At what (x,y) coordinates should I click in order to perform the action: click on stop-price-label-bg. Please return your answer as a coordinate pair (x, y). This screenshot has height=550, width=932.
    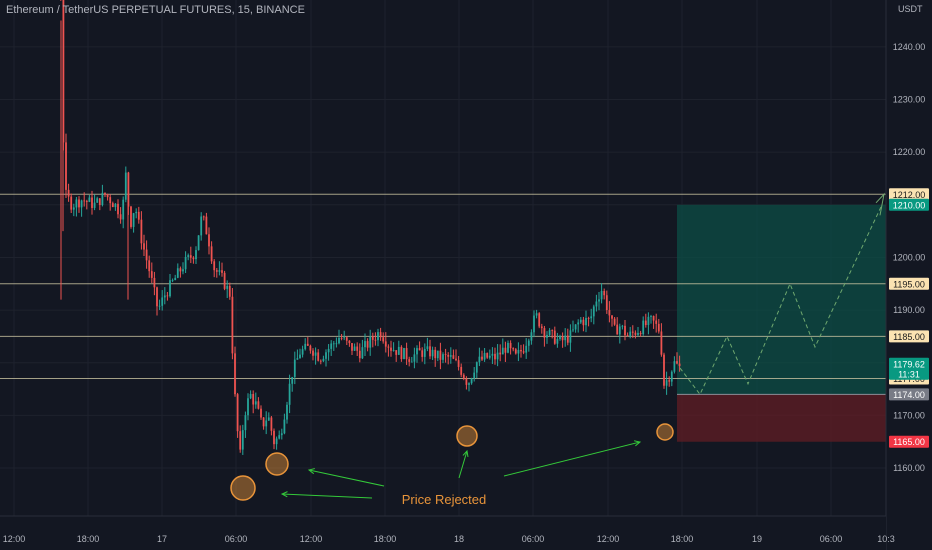
    Looking at the image, I should click on (909, 441).